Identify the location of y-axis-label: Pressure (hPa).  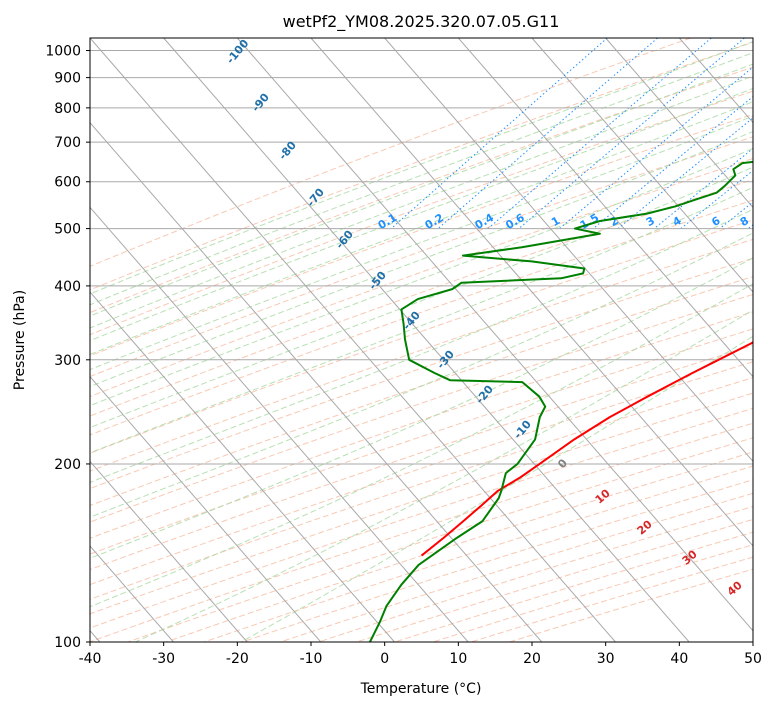
(20, 340).